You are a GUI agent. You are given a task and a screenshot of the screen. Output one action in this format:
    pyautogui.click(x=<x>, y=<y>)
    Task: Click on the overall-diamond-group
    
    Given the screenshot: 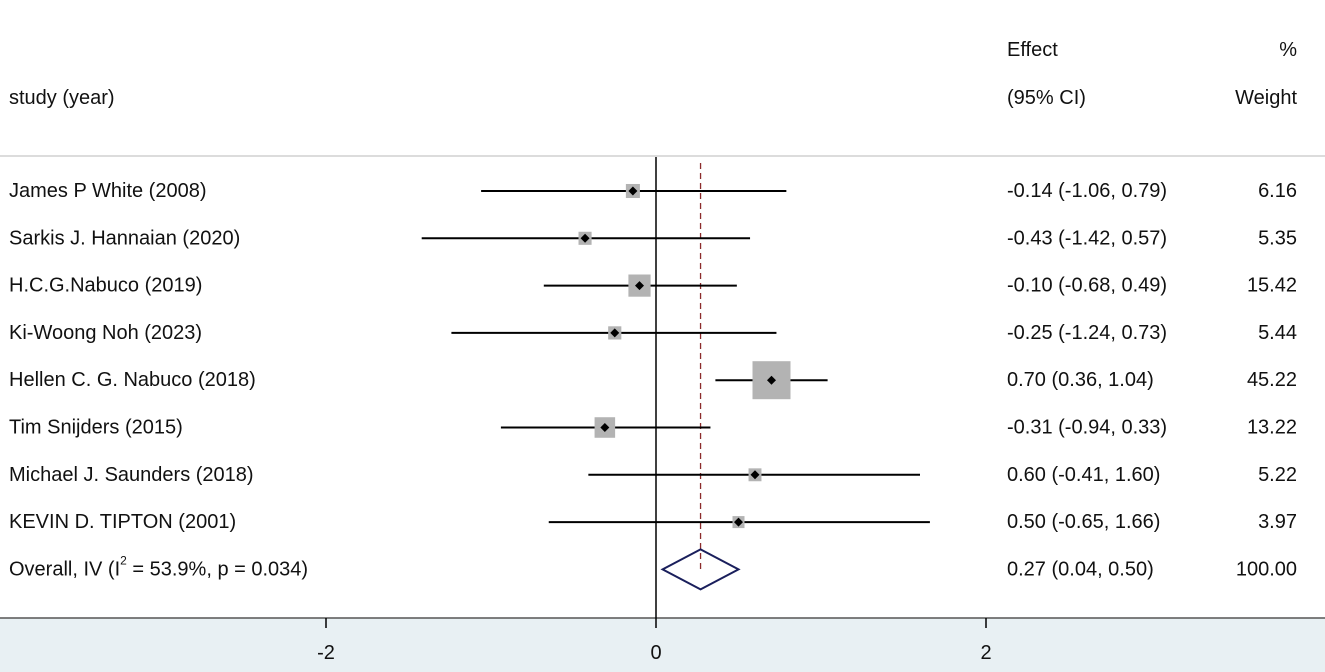 What is the action you would take?
    pyautogui.click(x=700, y=569)
    